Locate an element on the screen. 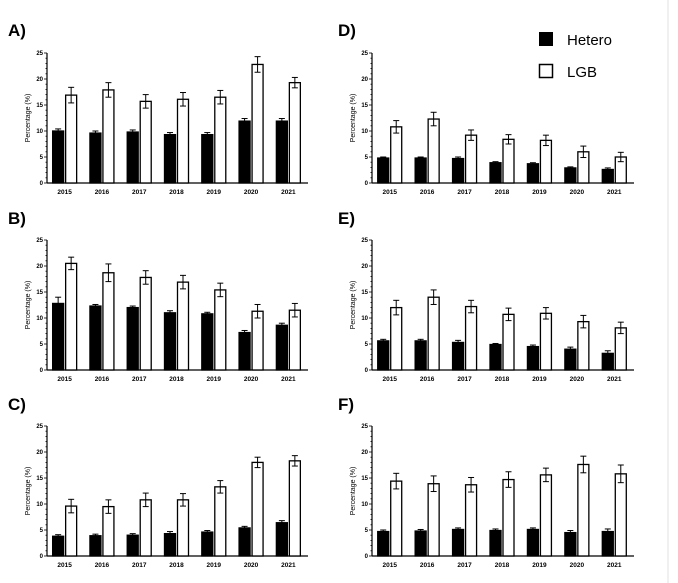  panel-label: A) is located at coordinates (17, 30).